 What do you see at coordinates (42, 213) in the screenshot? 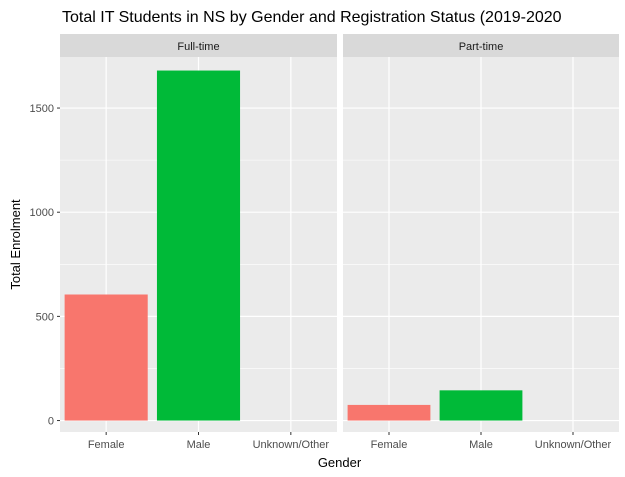
I see `y-tick-label: 1000` at bounding box center [42, 213].